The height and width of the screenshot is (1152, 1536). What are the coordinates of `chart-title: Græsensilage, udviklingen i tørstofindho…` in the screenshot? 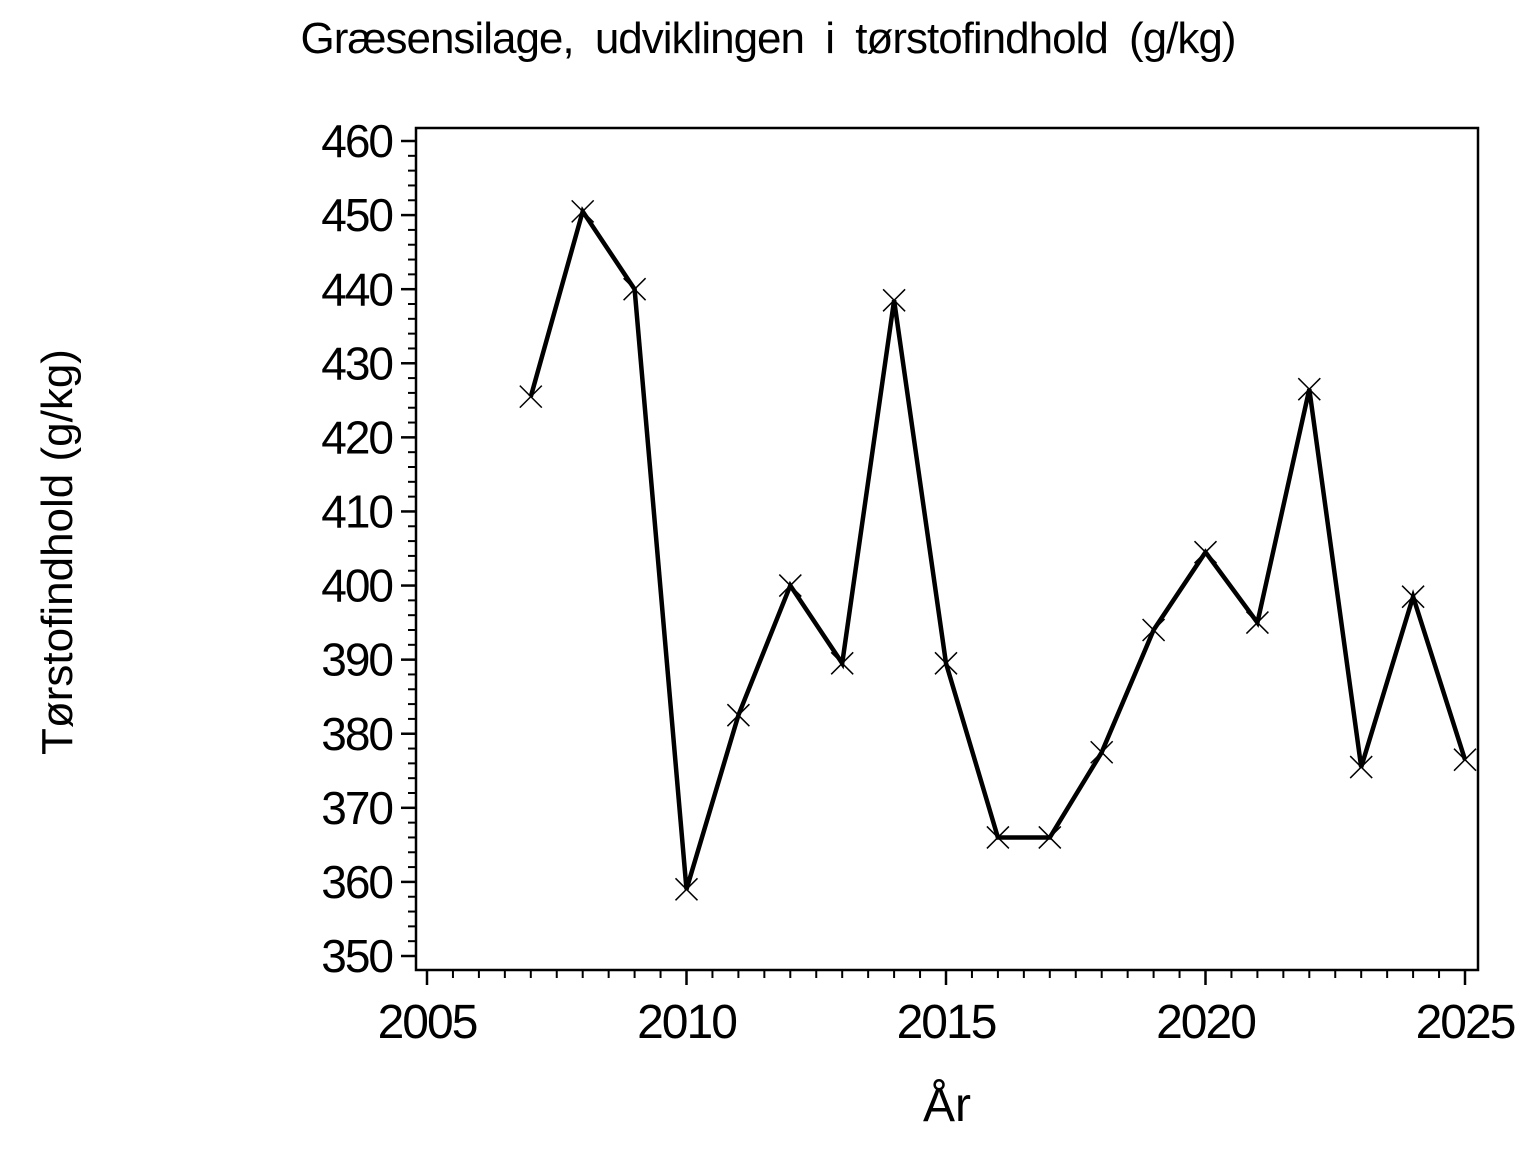 It's located at (768, 38).